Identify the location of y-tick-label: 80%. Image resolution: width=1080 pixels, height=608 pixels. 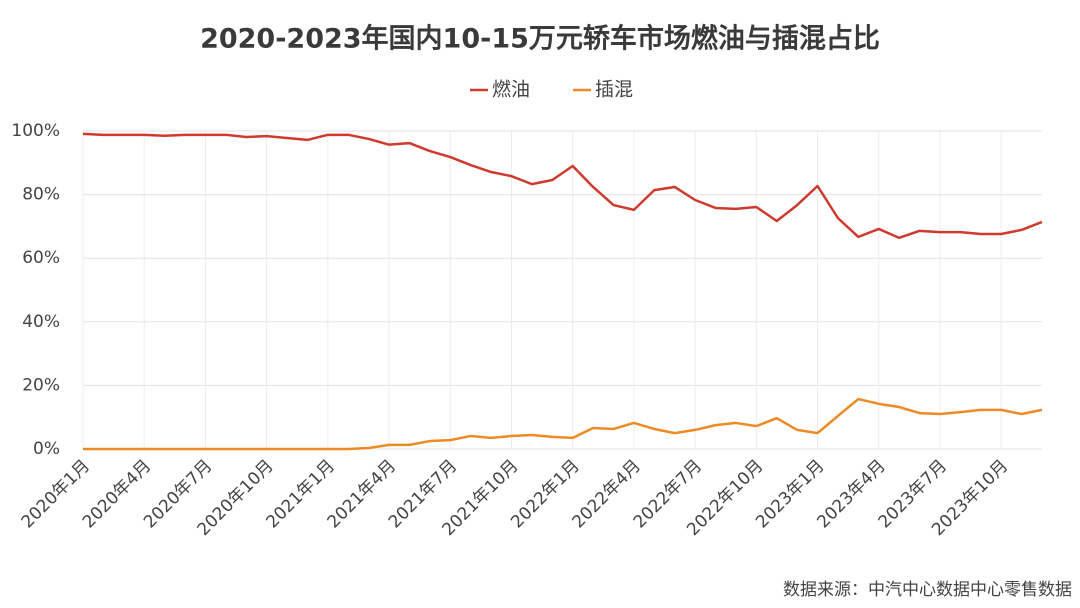
(41, 195).